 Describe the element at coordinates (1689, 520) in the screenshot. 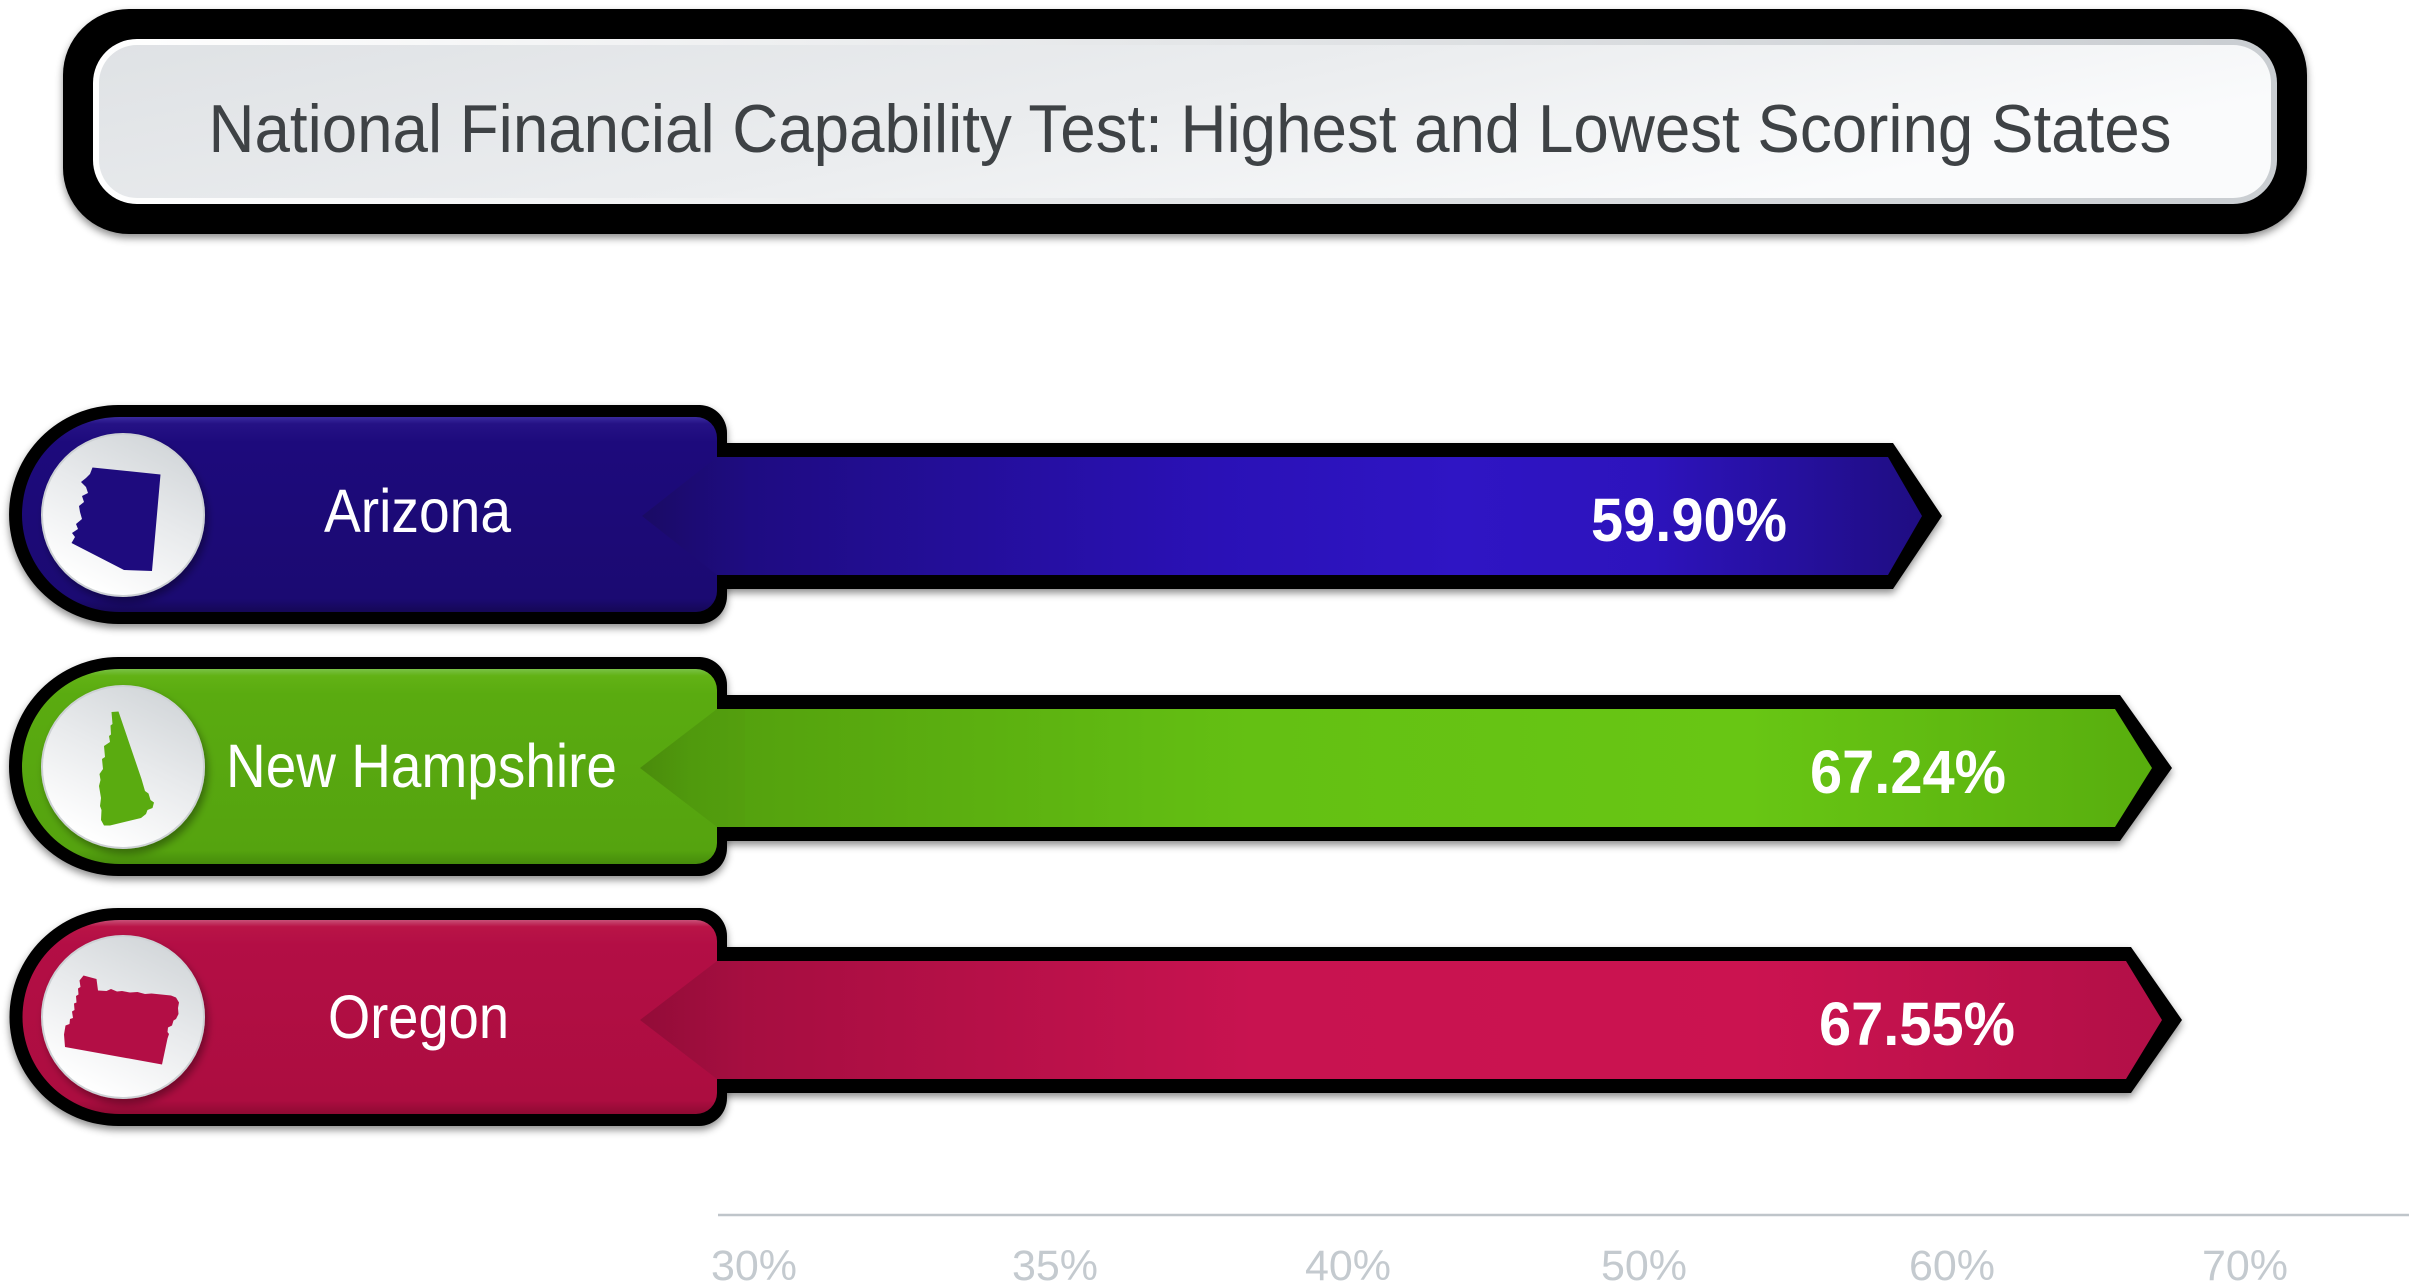

I see `svg-text: 59.90%` at that location.